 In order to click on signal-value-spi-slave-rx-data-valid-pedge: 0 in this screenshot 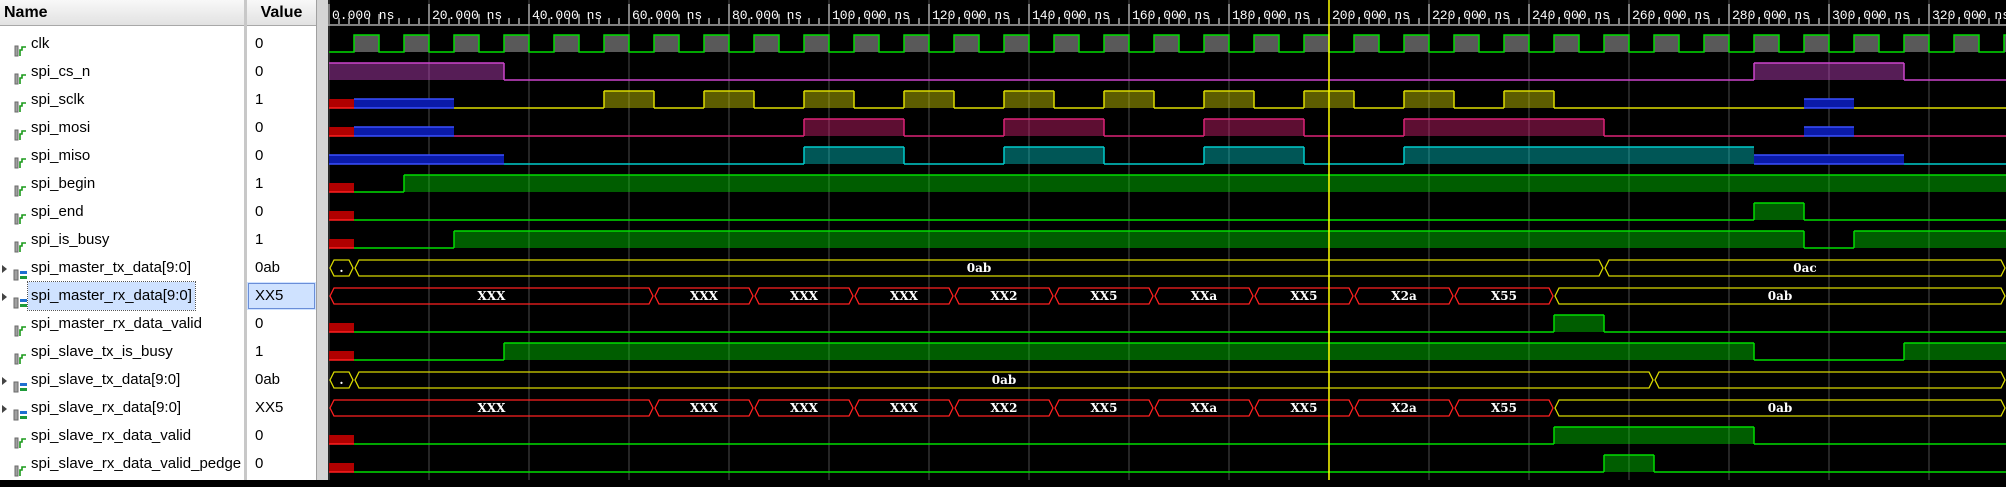, I will do `click(259, 463)`.